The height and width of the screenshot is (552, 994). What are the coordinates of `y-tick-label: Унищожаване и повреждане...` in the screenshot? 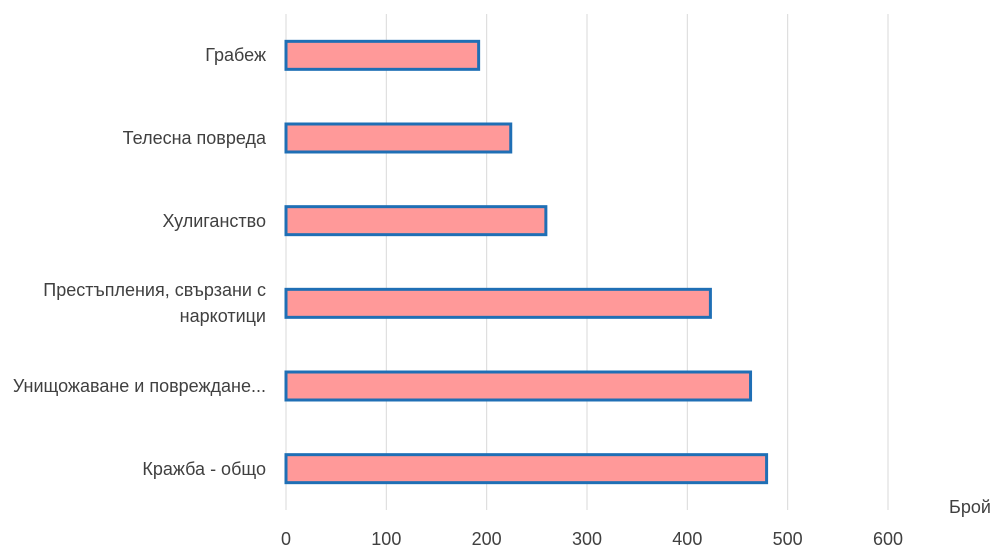 It's located at (139, 386).